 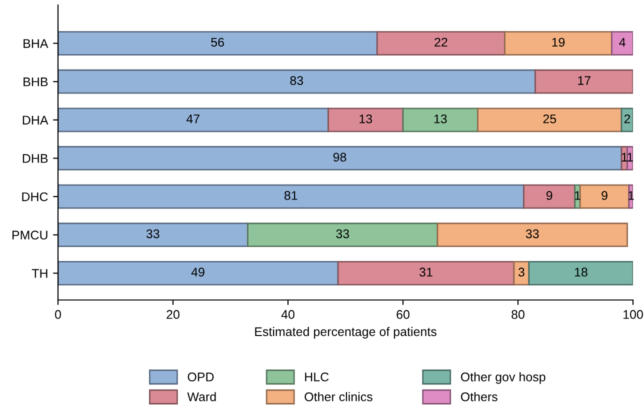 I want to click on legend-label: Others, so click(x=479, y=397).